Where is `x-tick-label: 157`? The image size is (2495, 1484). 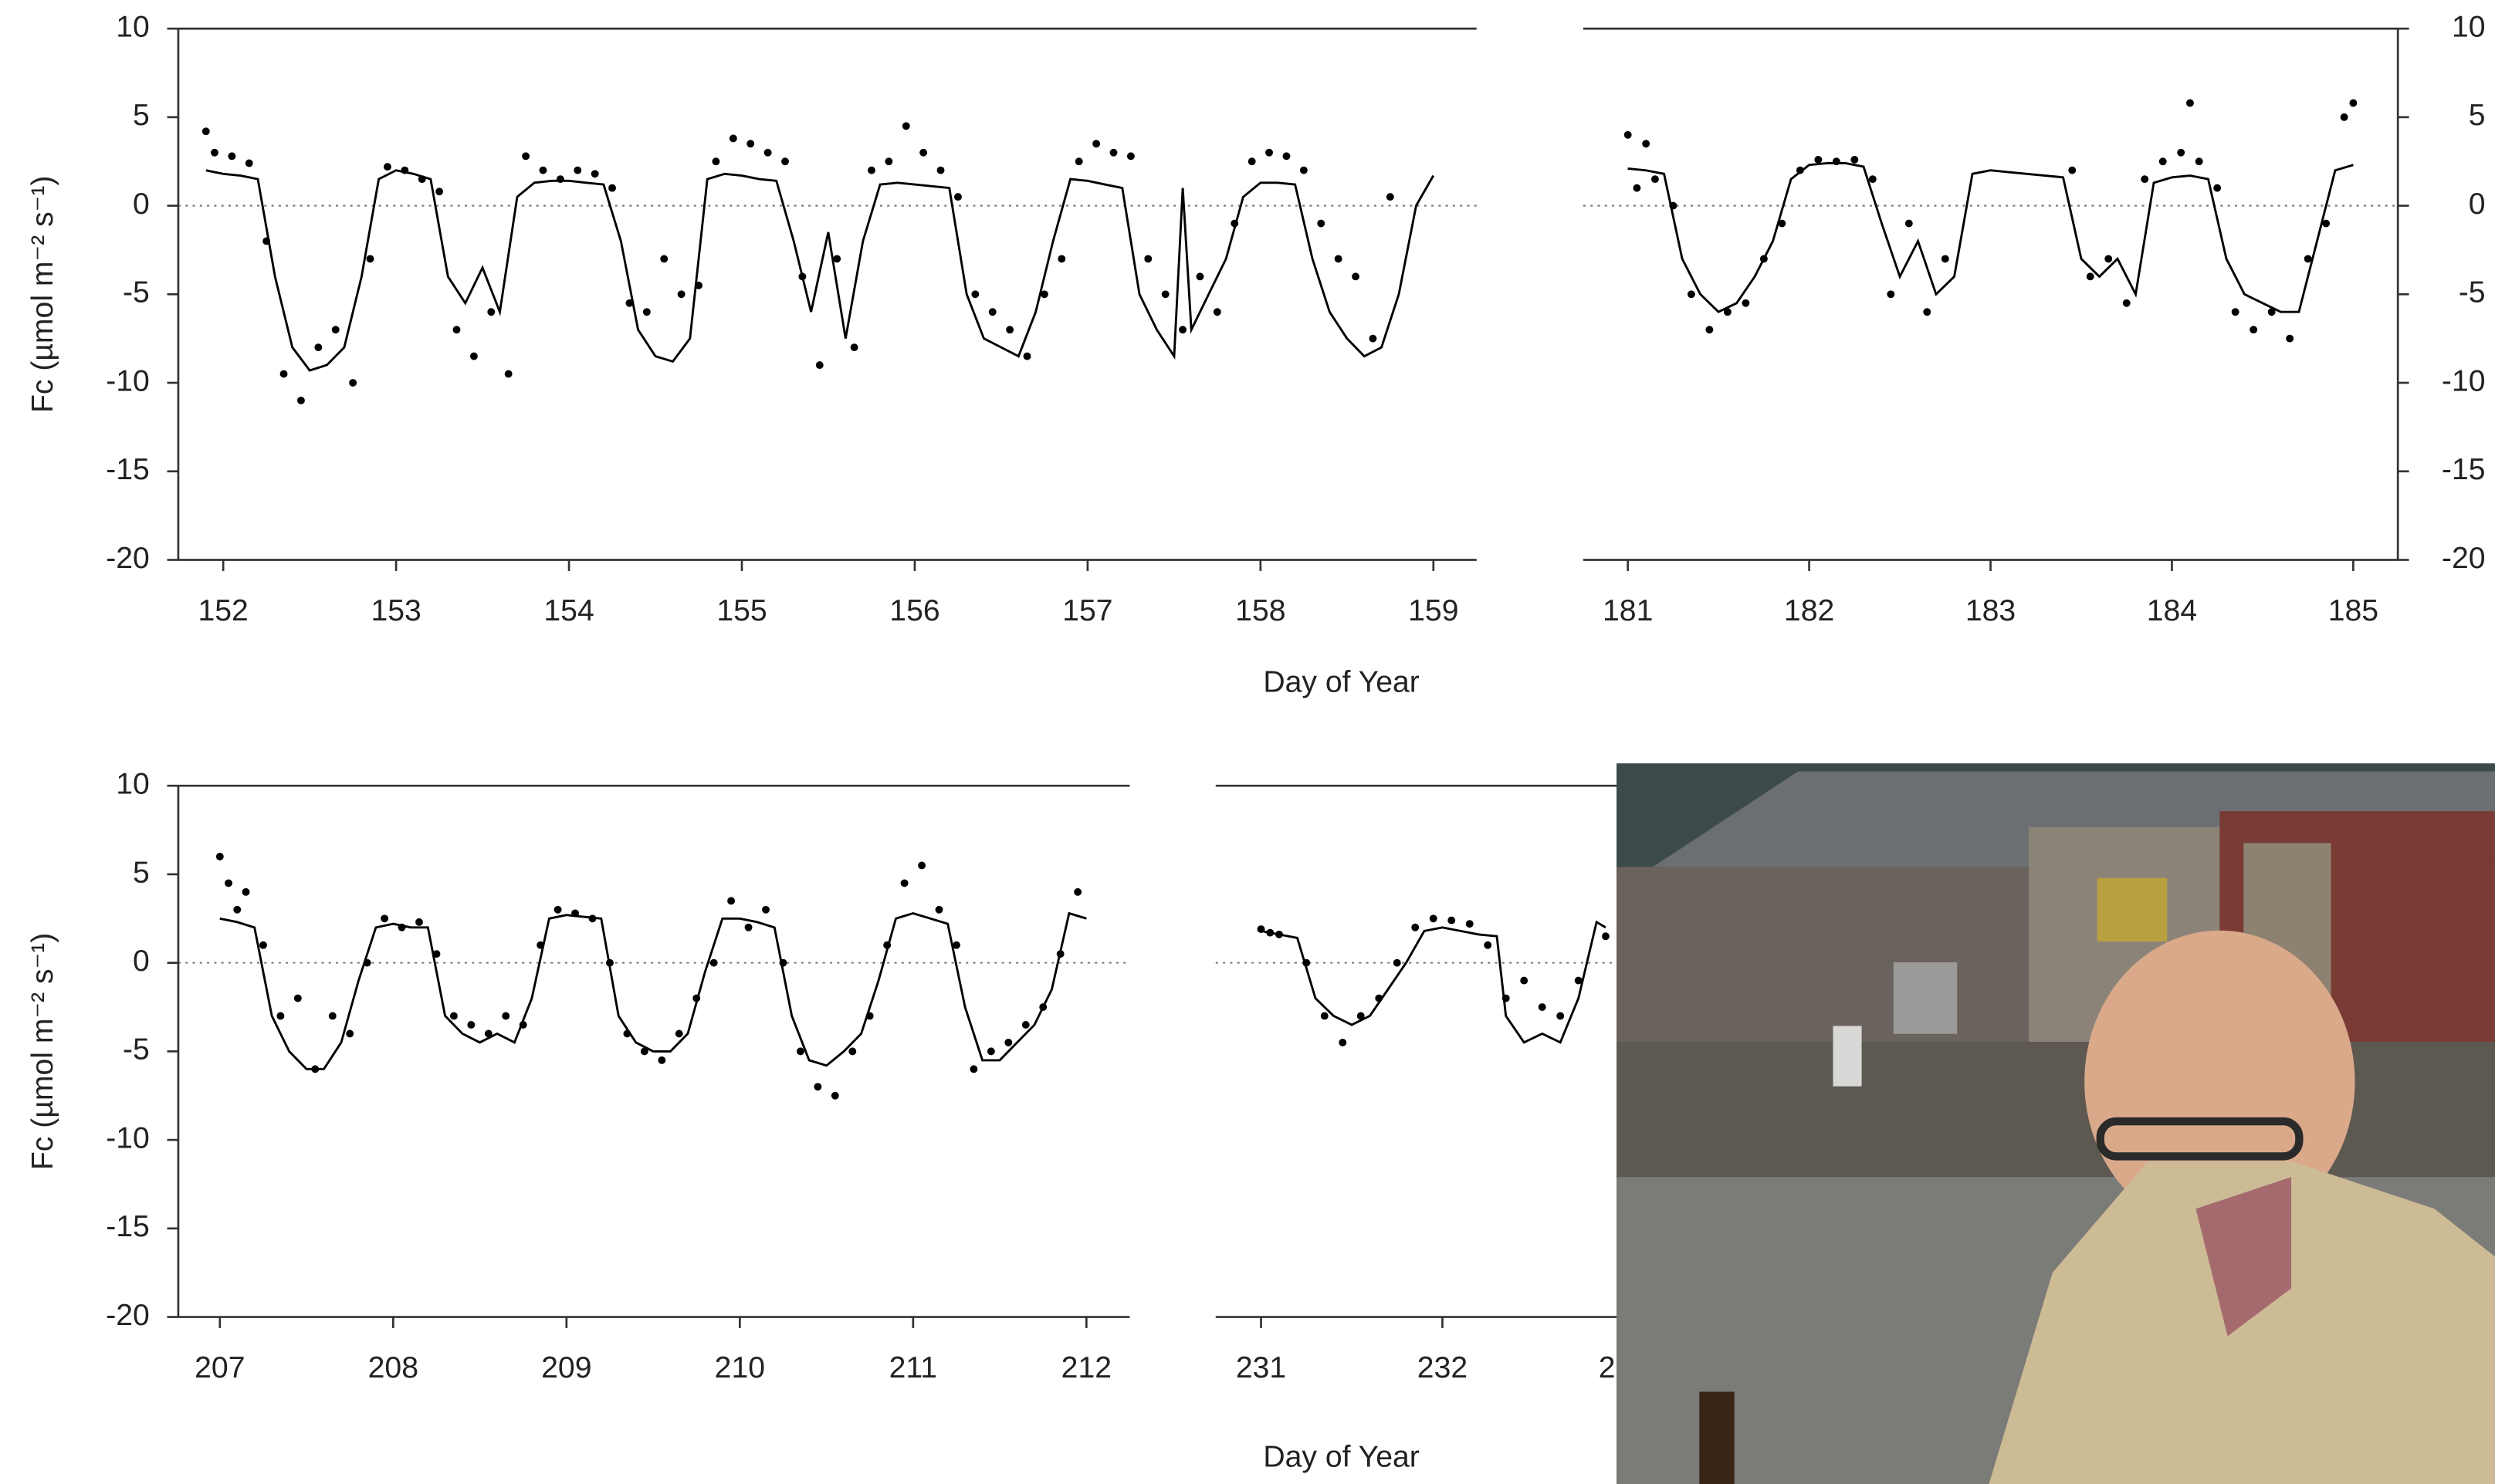
x-tick-label: 157 is located at coordinates (1087, 610).